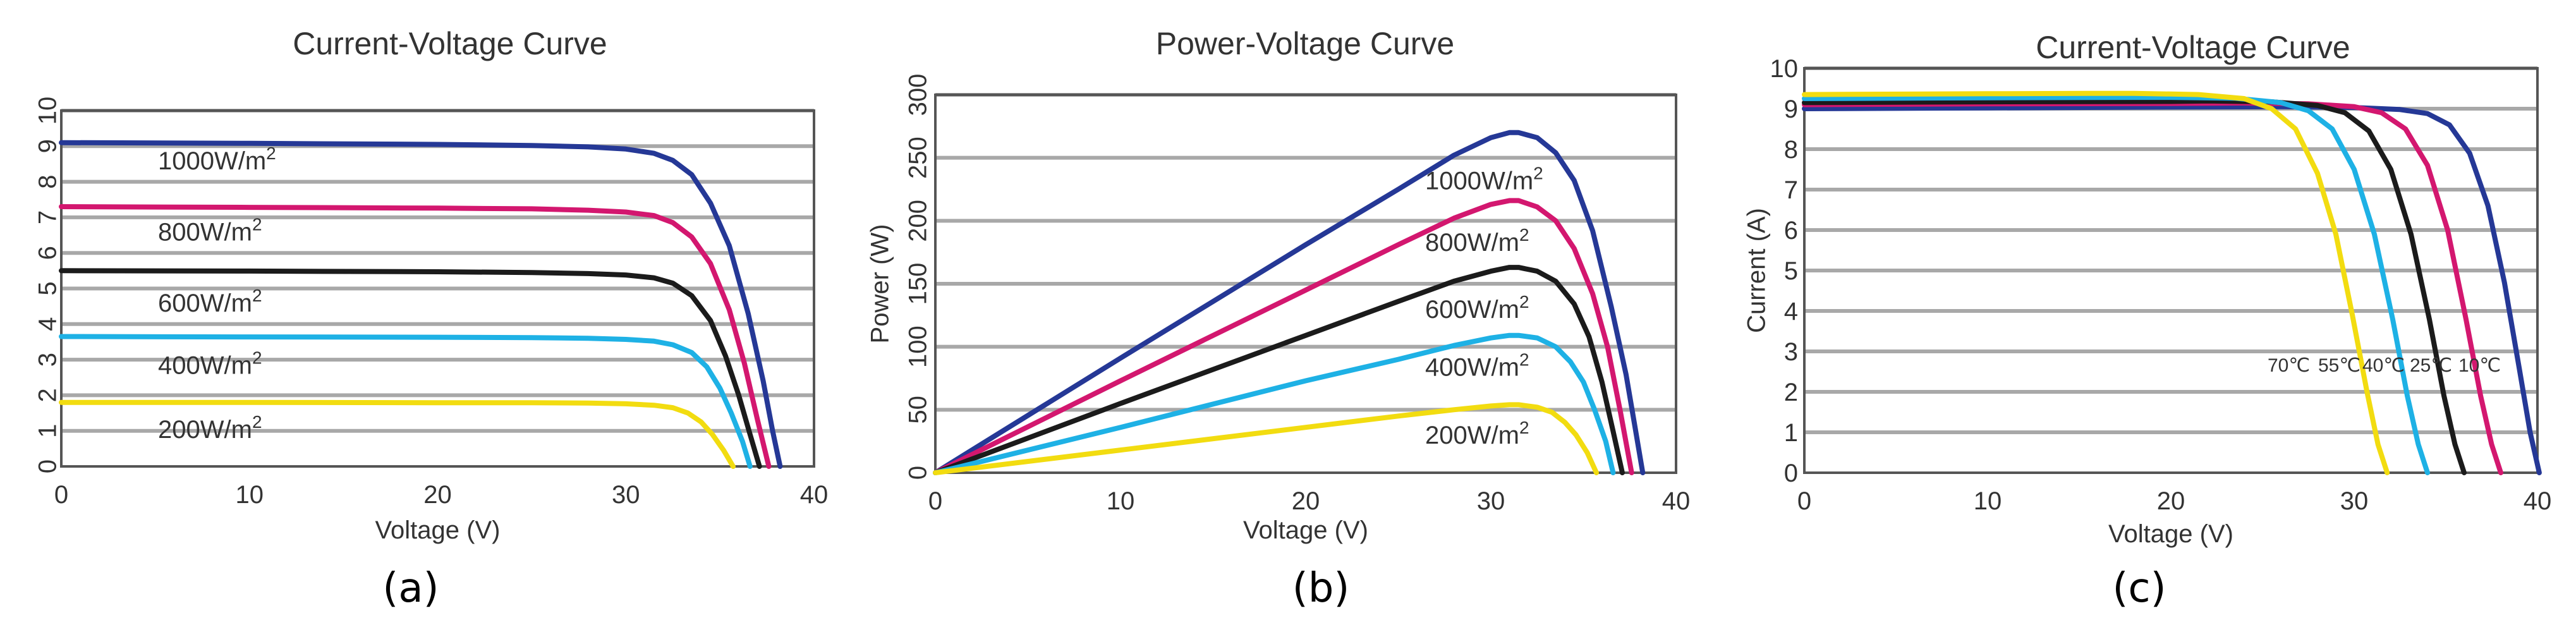 This screenshot has height=632, width=2576. Describe the element at coordinates (2431, 365) in the screenshot. I see `temperature-label: 25℃` at that location.